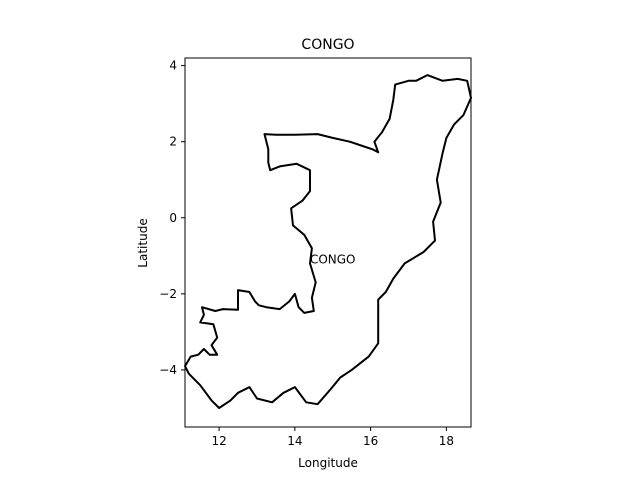 The width and height of the screenshot is (640, 480). I want to click on x-tick-label: 16, so click(370, 441).